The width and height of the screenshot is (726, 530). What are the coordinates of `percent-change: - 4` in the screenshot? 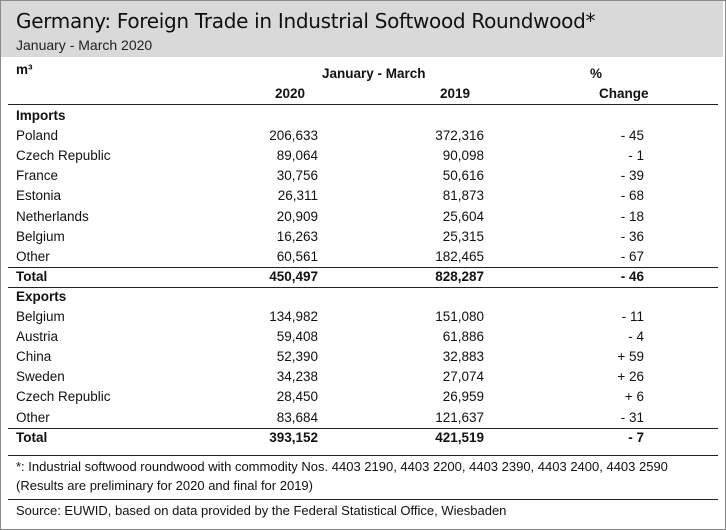 It's located at (636, 337).